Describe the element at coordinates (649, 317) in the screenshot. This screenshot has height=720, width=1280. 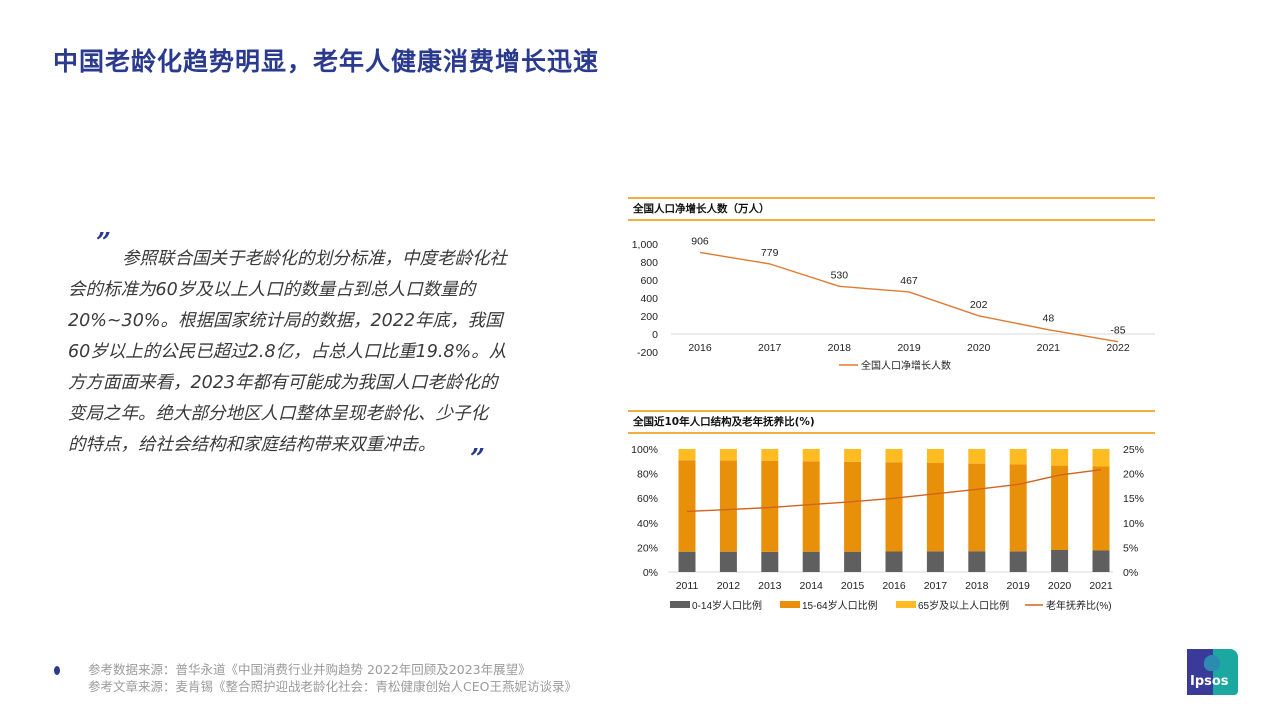
I see `y-tick-label: 200` at that location.